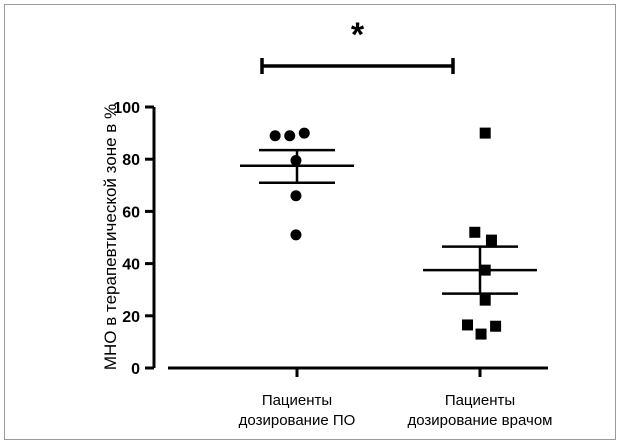  I want to click on y-ticks: 0 20 40 60 80 100, so click(133, 239).